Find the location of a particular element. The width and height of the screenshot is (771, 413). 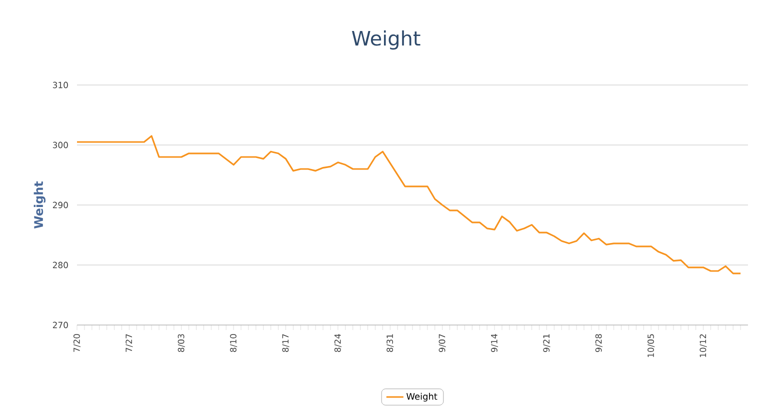

chart-title: Weight is located at coordinates (386, 40).